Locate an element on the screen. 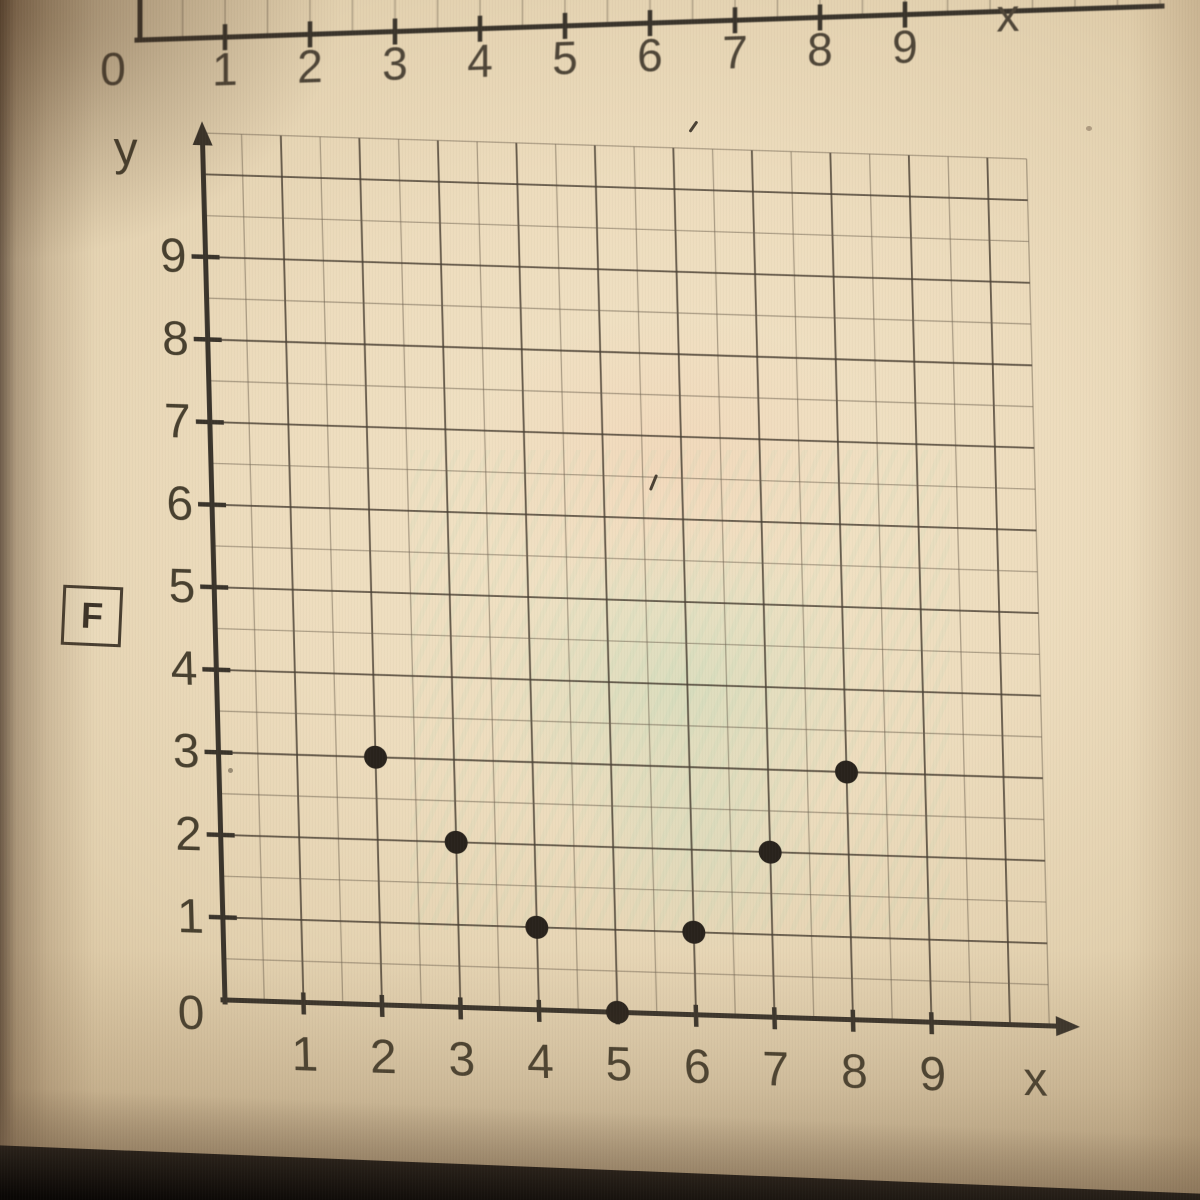  y-axis-arrow-icon is located at coordinates (202, 133).